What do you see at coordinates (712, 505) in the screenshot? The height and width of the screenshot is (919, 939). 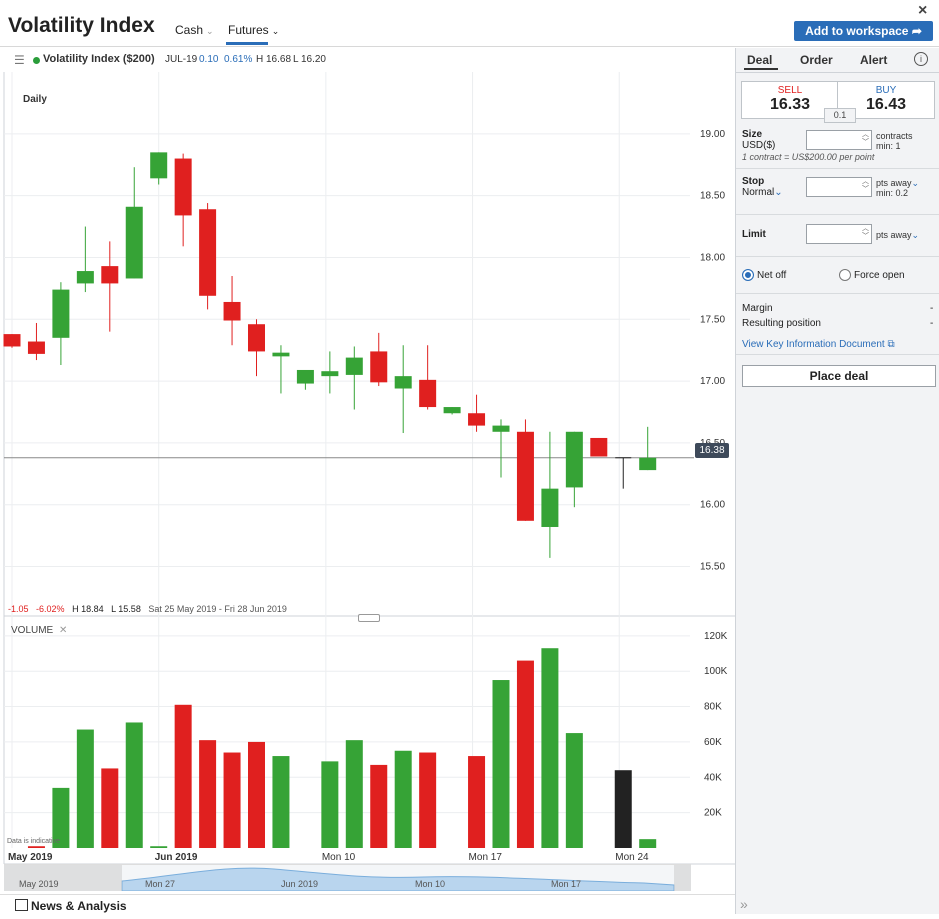 I see `price-tick-label: 16.00` at bounding box center [712, 505].